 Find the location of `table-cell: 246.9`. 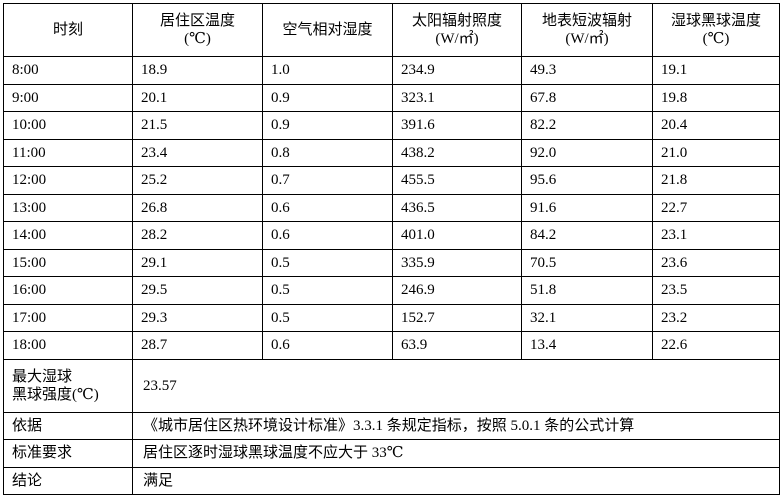

table-cell: 246.9 is located at coordinates (457, 290).